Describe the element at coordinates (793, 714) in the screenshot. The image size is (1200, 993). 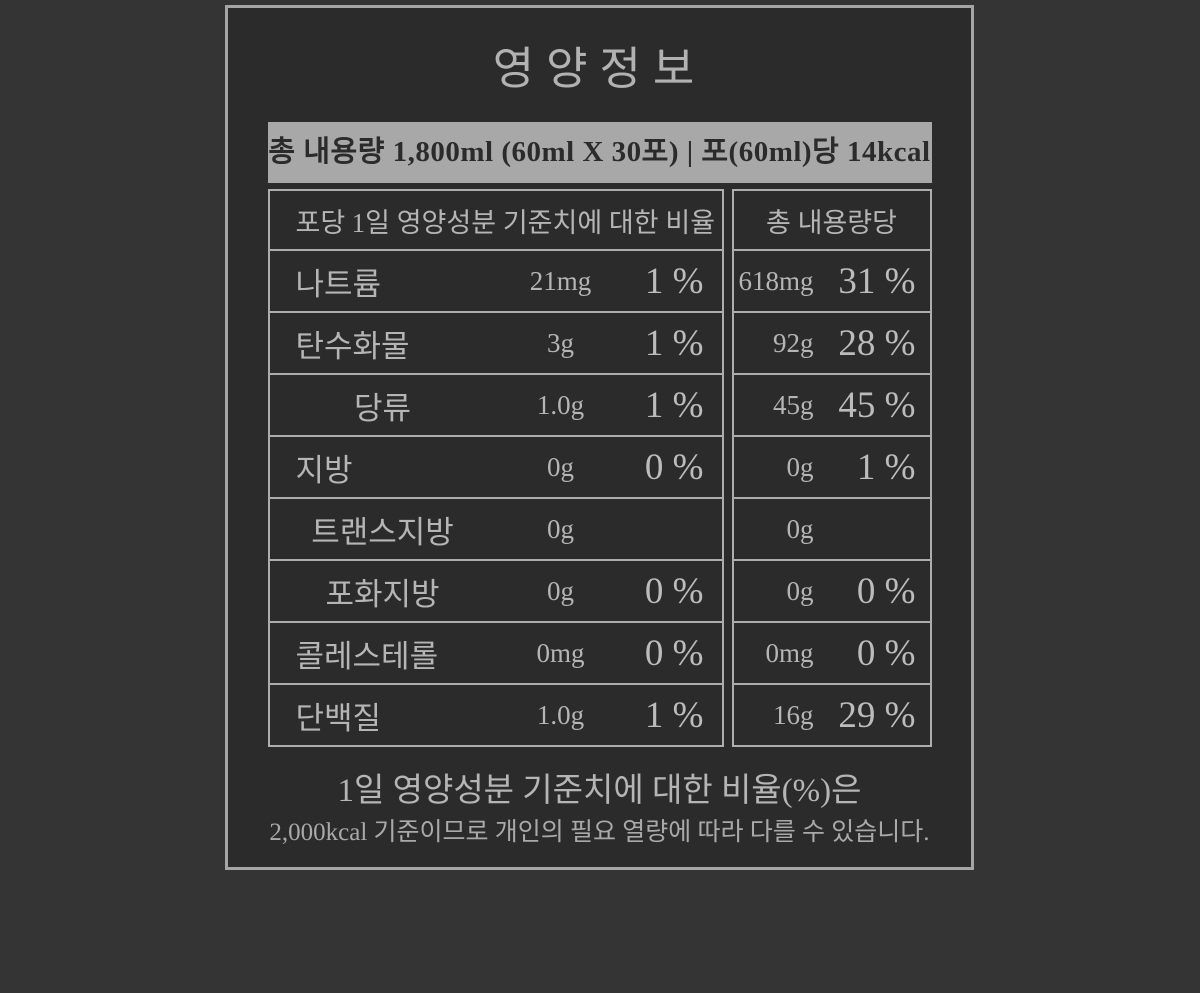
I see `nutrient-total-amount: 16g` at that location.